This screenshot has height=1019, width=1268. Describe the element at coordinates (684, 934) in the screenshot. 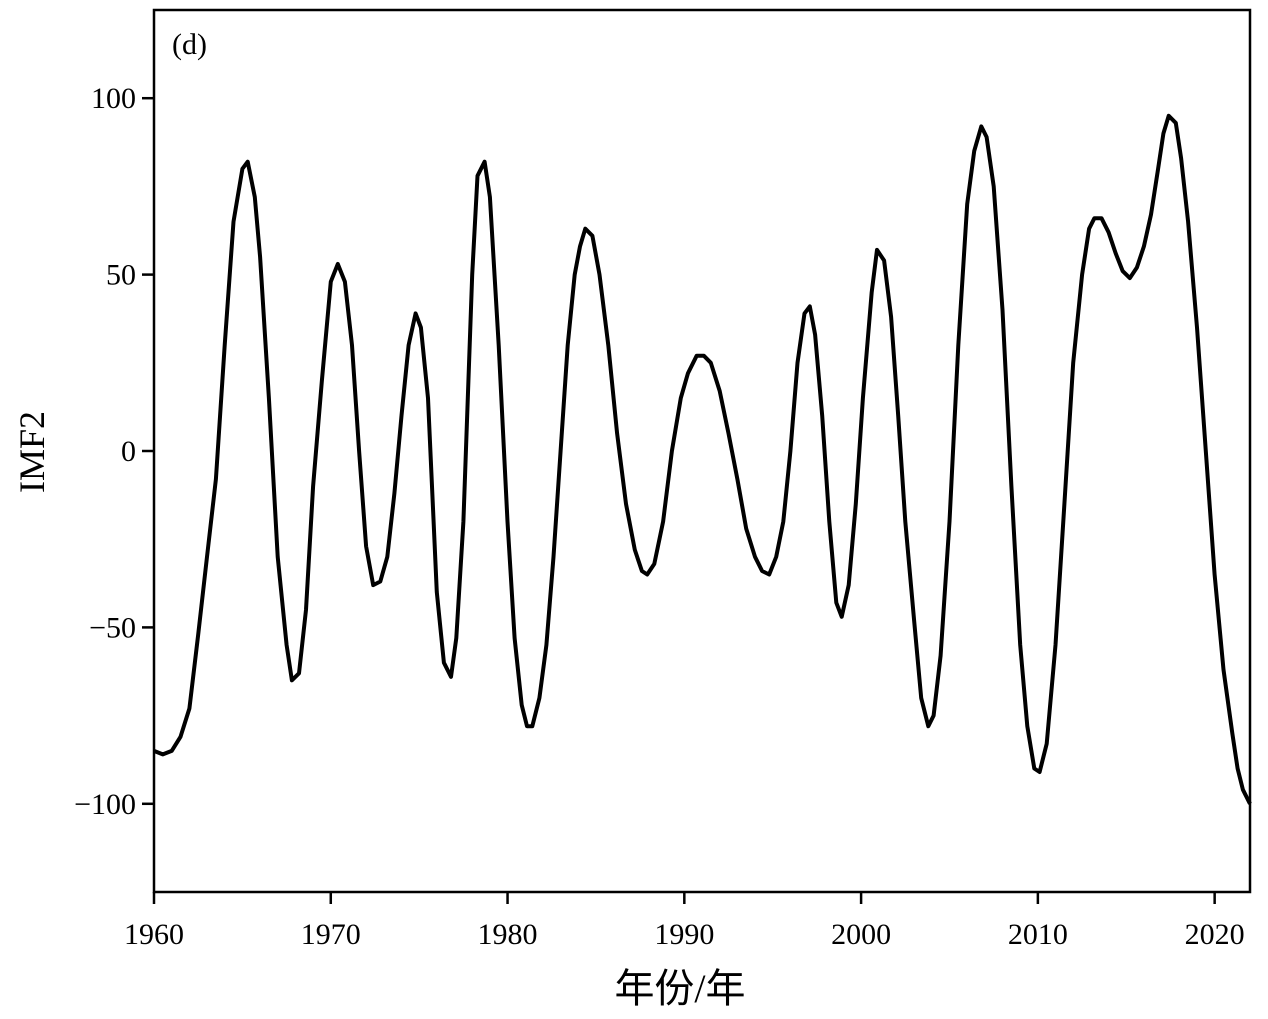

I see `x-tick-label: 1990` at that location.